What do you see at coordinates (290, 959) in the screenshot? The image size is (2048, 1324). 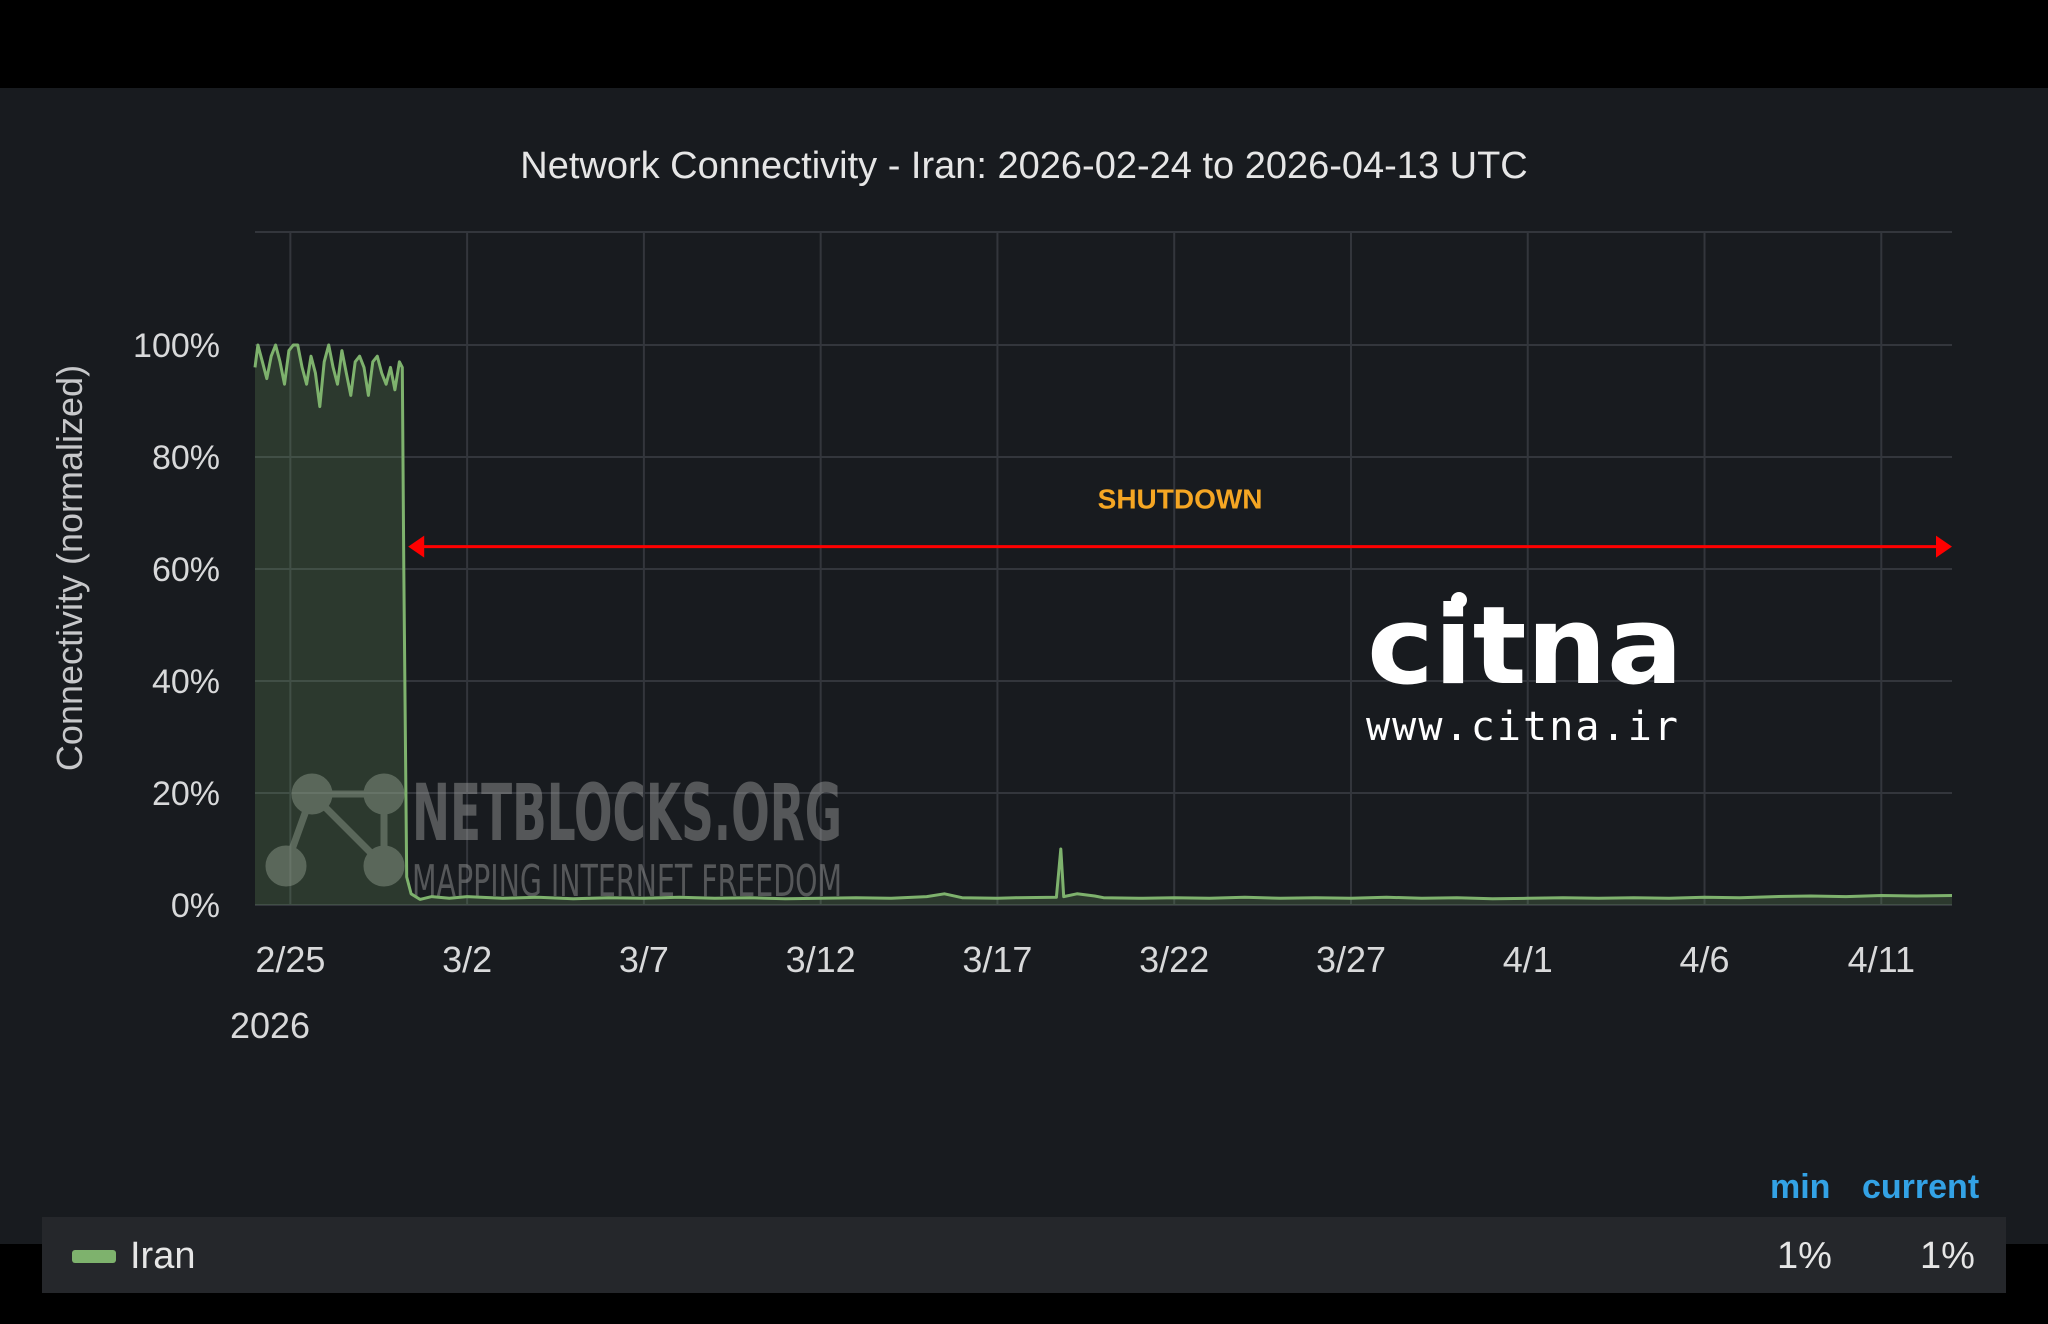 I see `x-tick-label: 2/25` at bounding box center [290, 959].